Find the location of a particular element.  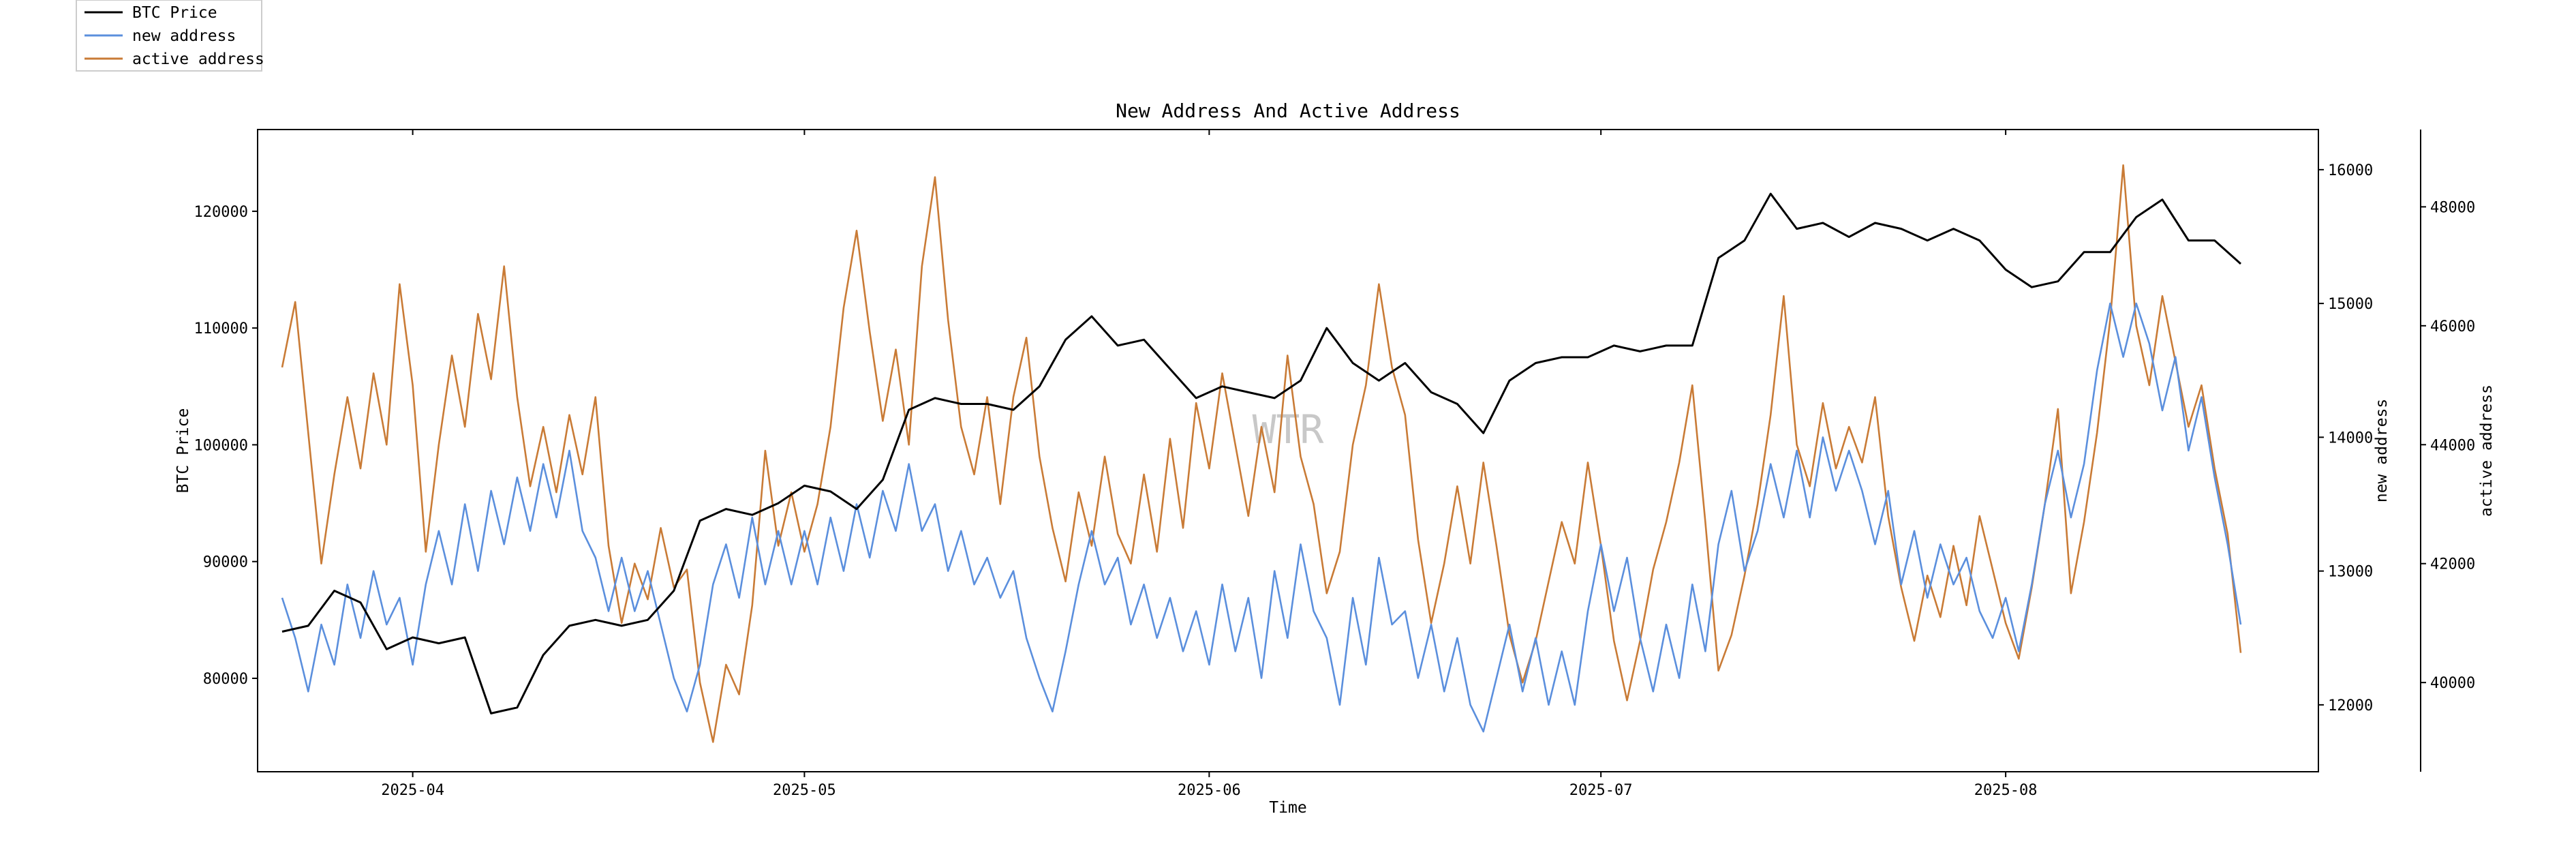

x-tick-label: 2025-07 is located at coordinates (1601, 791).